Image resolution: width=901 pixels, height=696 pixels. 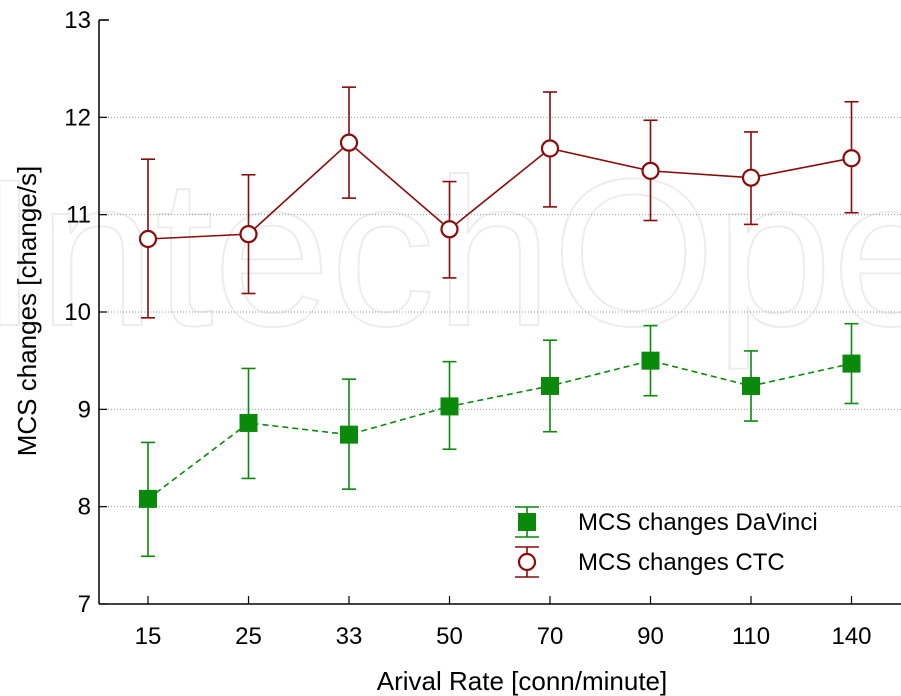 I want to click on legend-marker-circle, so click(x=527, y=562).